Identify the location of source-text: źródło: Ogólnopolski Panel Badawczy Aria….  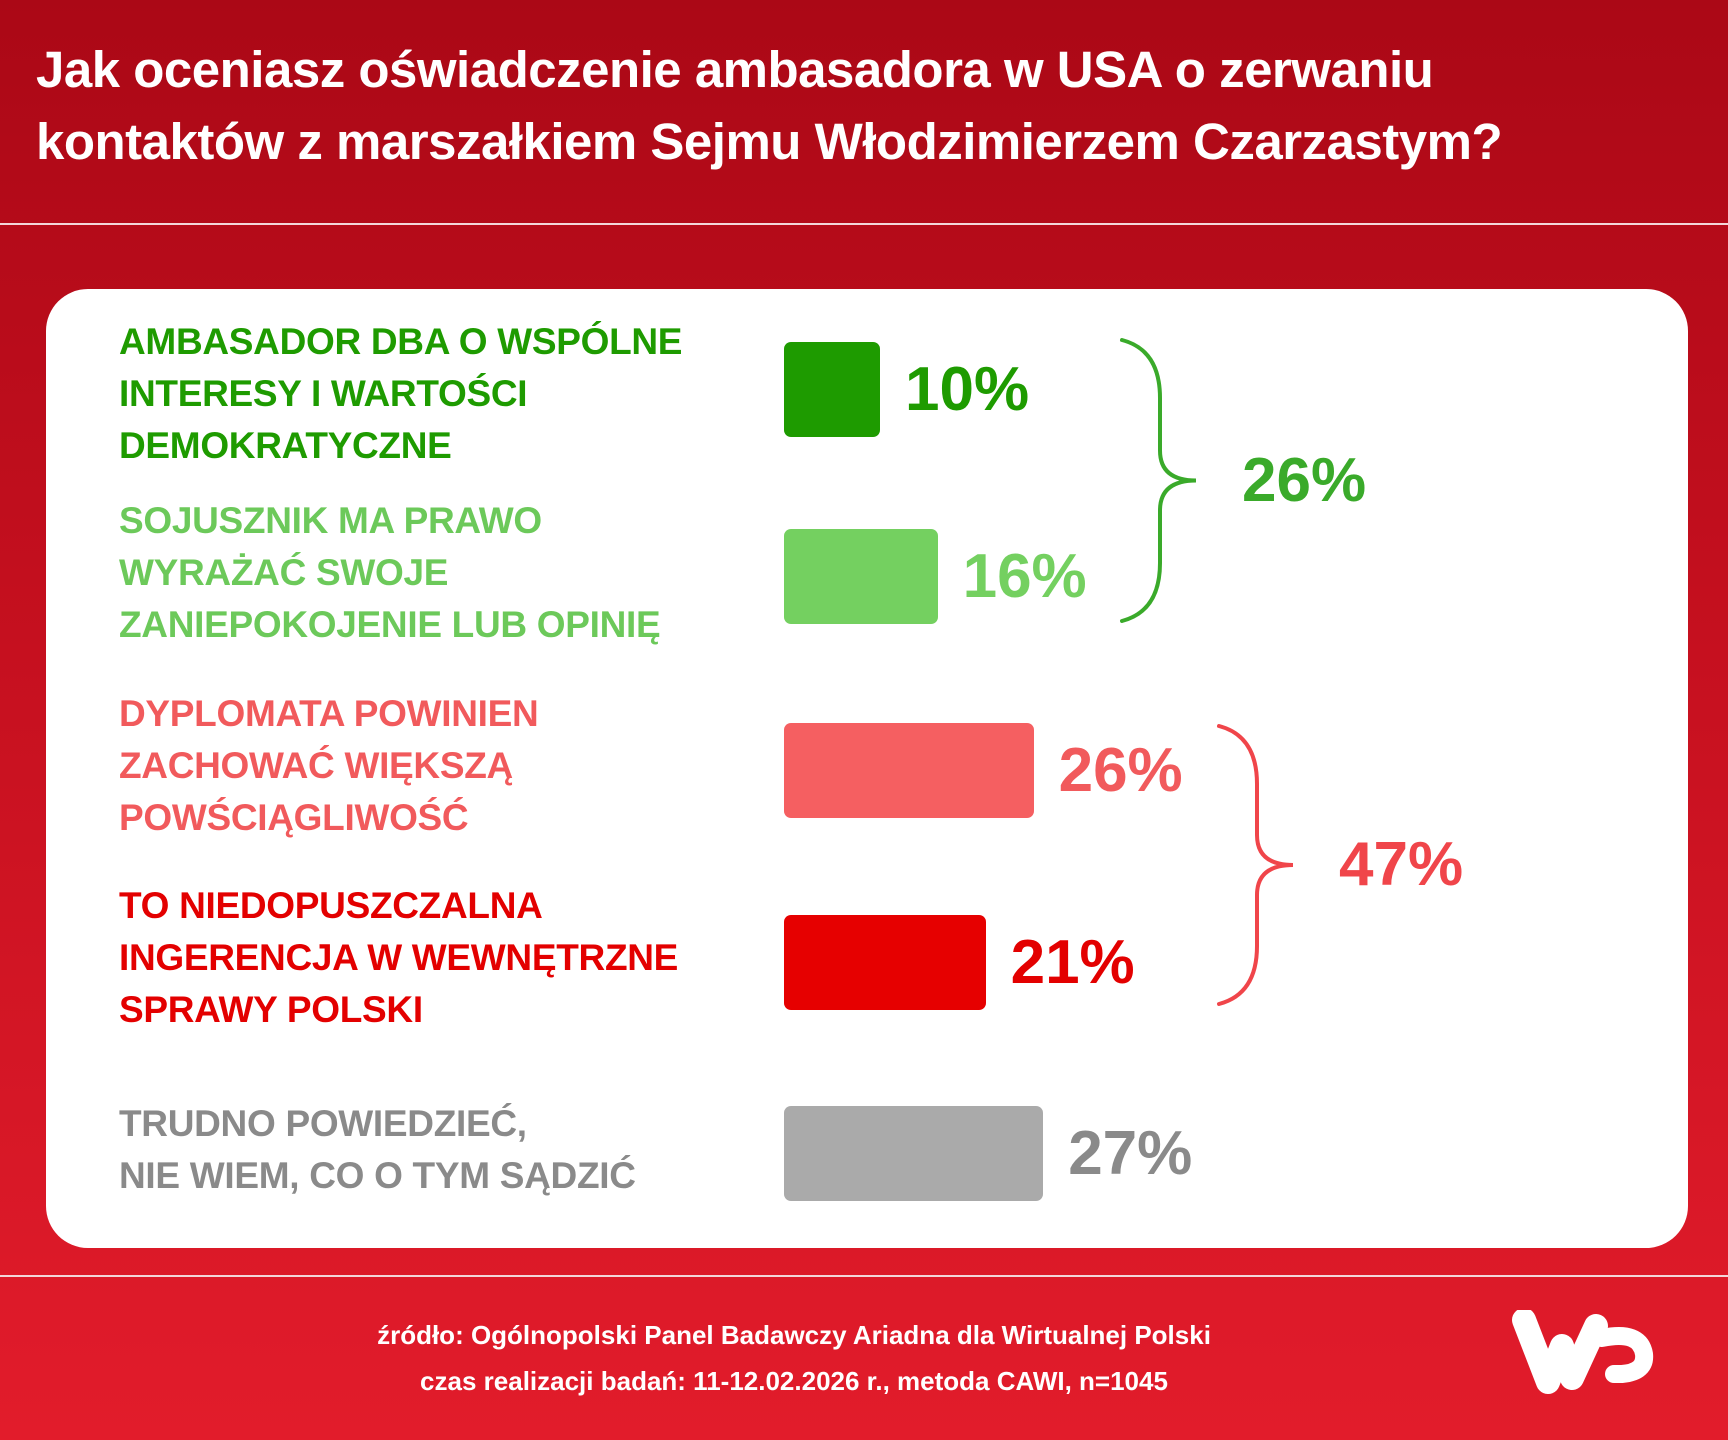
(794, 1335).